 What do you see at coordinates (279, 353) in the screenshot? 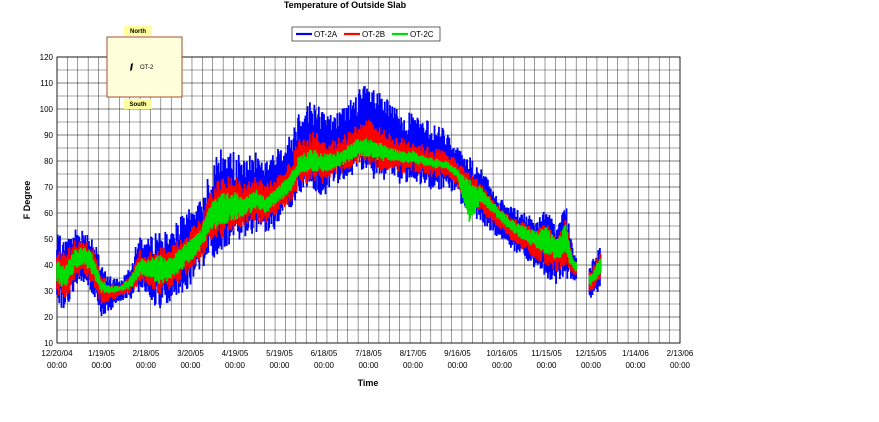
I see `x-tick-label: 5/19/05` at bounding box center [279, 353].